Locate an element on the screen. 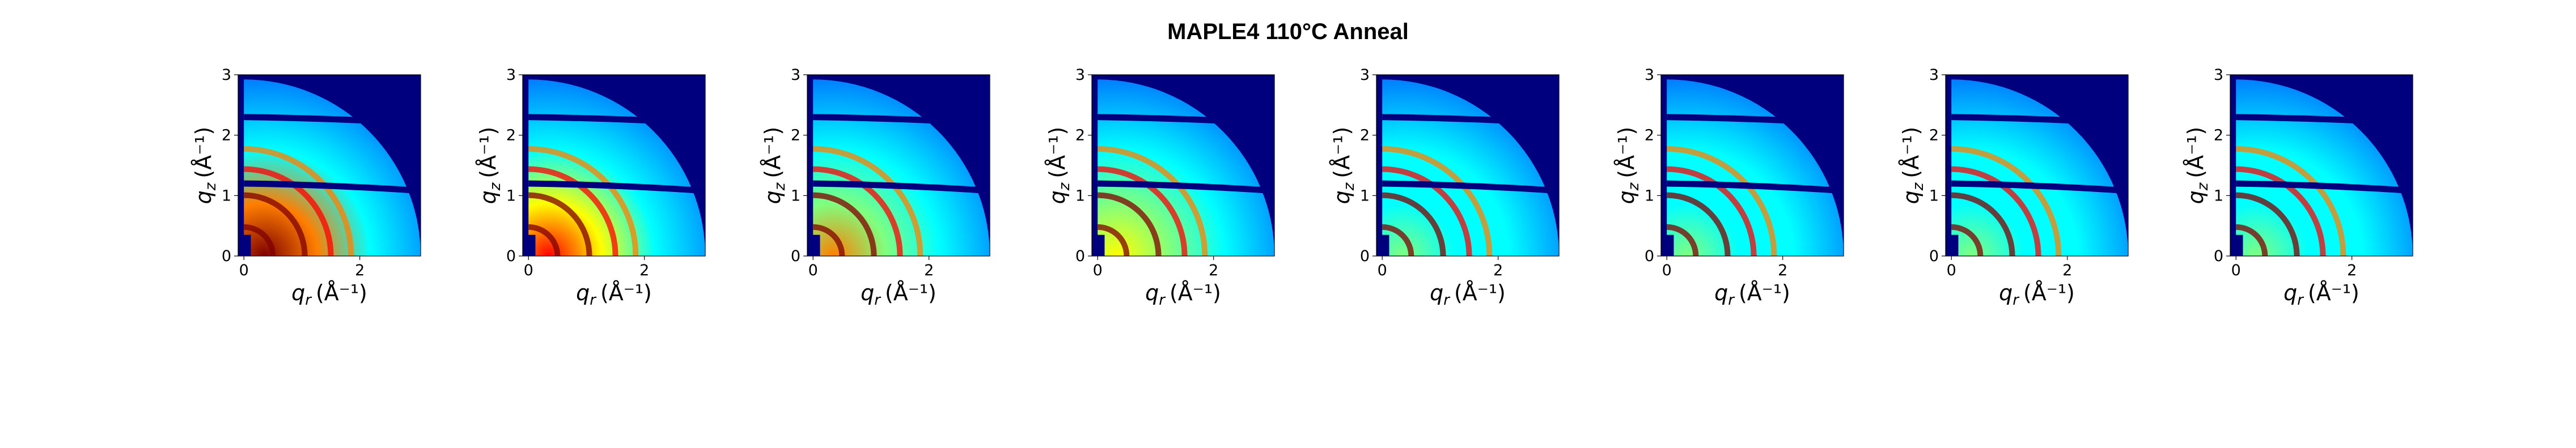 The height and width of the screenshot is (448, 2576). giwaxs-panel-2: 0 1 2 3 0 2 qr (Å⁻¹) qz(Å⁻¹) is located at coordinates (596, 189).